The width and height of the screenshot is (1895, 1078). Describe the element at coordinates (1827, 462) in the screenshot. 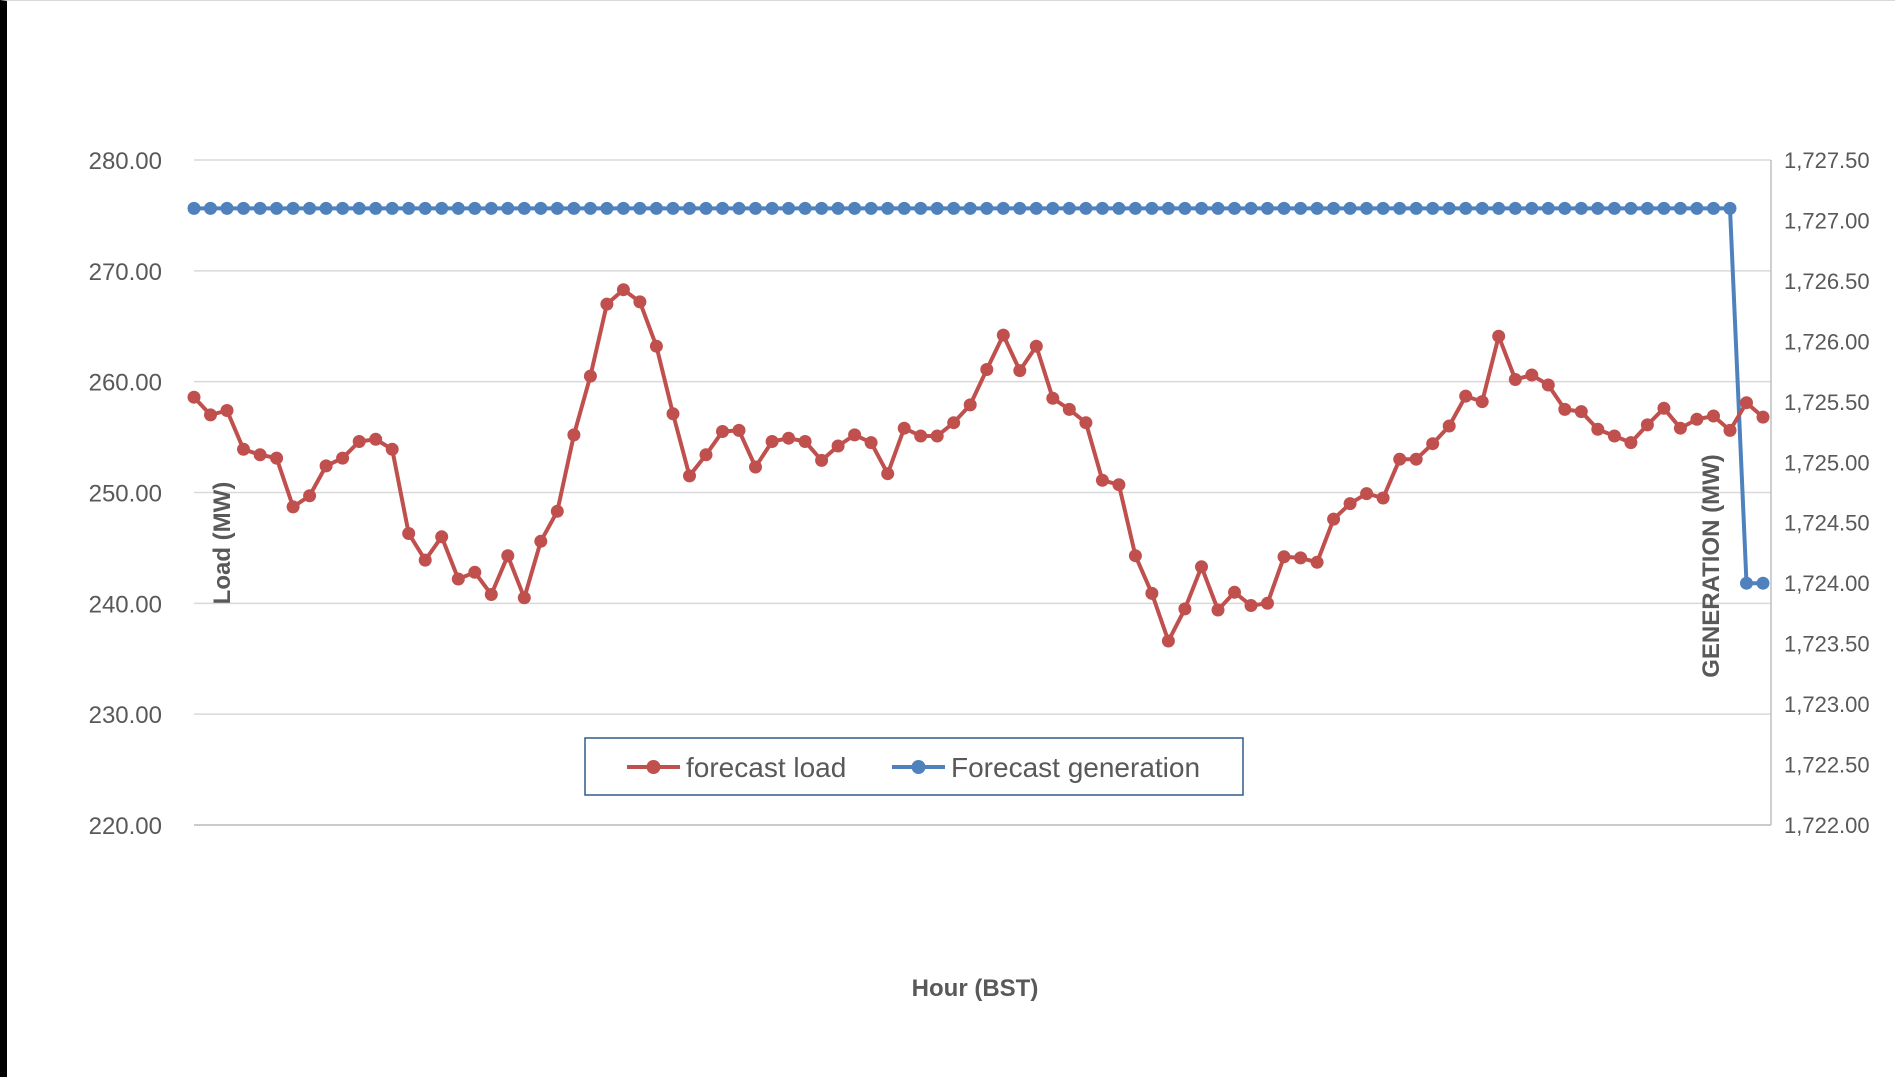

I see `y2-tick-label: 1,725.00` at that location.